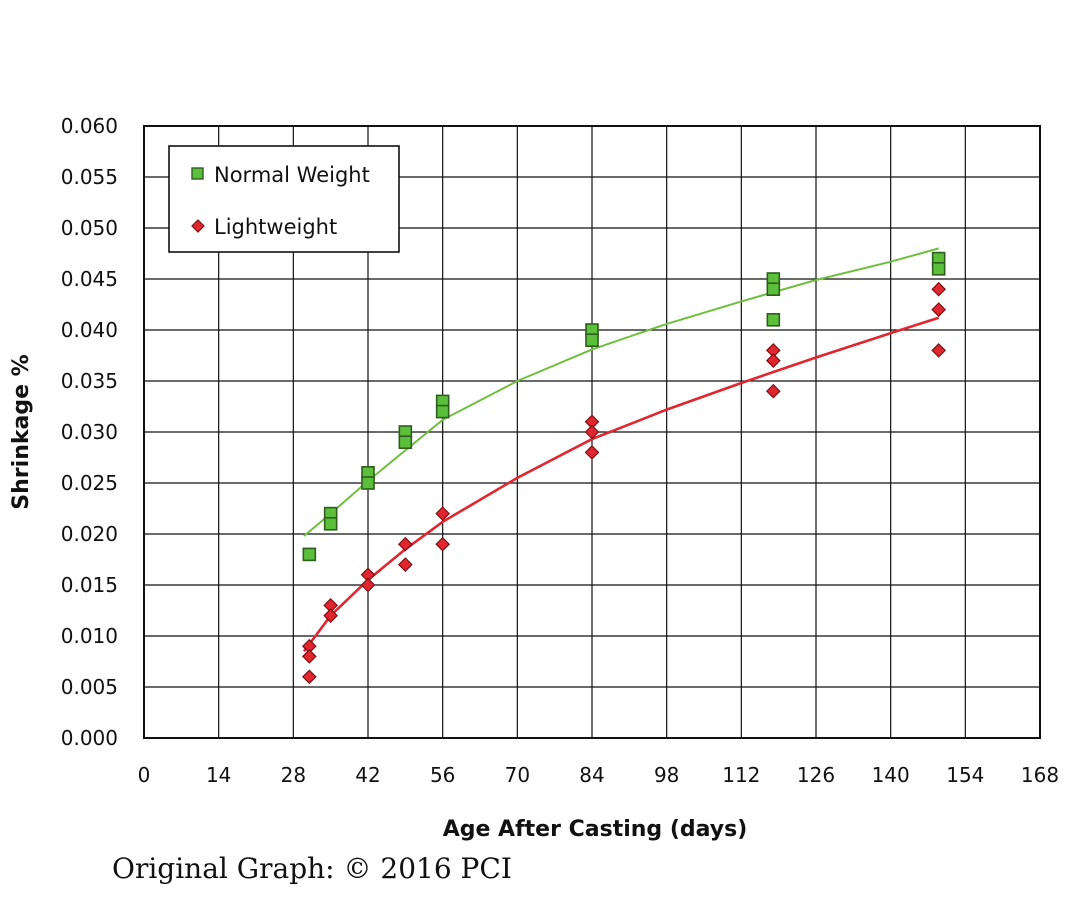  What do you see at coordinates (312, 868) in the screenshot?
I see `credit-caption: Original Graph: © 2016 PCI` at bounding box center [312, 868].